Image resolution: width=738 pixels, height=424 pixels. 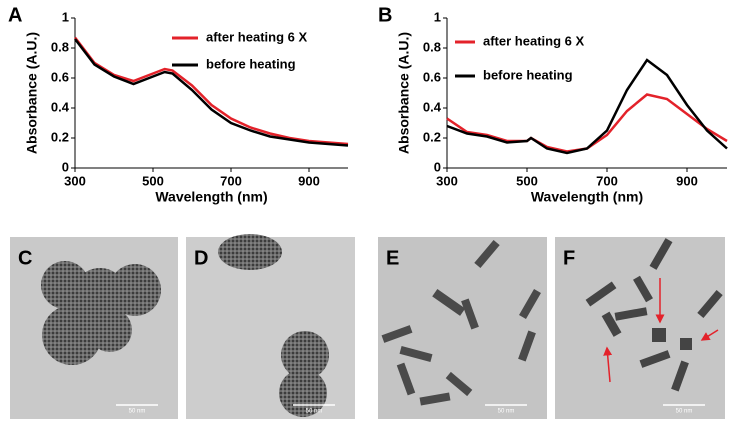 I want to click on panel-label: D, so click(x=201, y=258).